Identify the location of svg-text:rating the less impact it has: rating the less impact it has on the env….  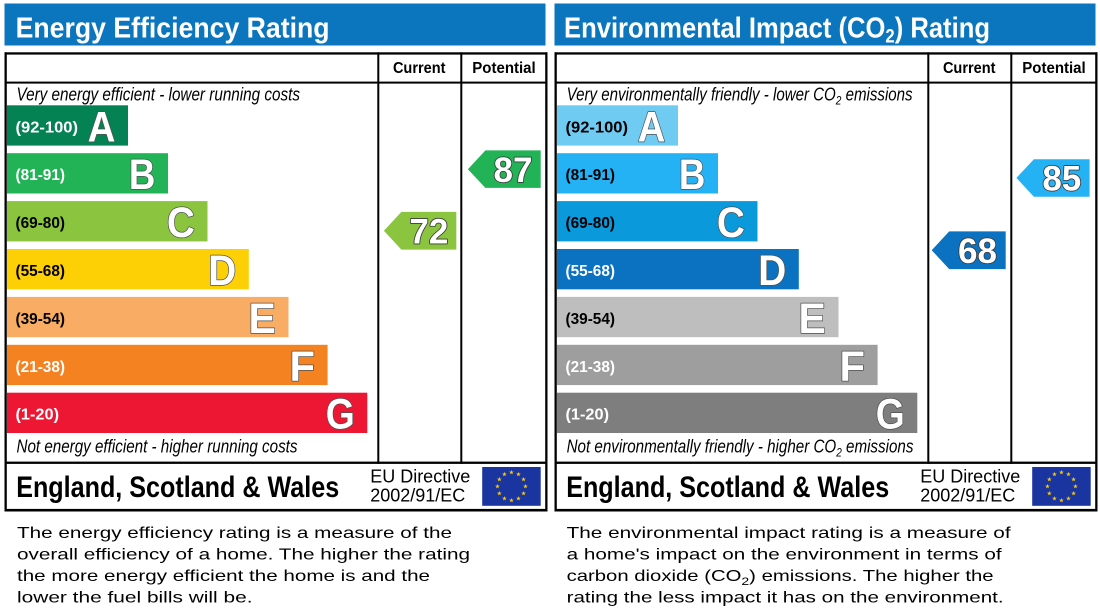
(785, 597).